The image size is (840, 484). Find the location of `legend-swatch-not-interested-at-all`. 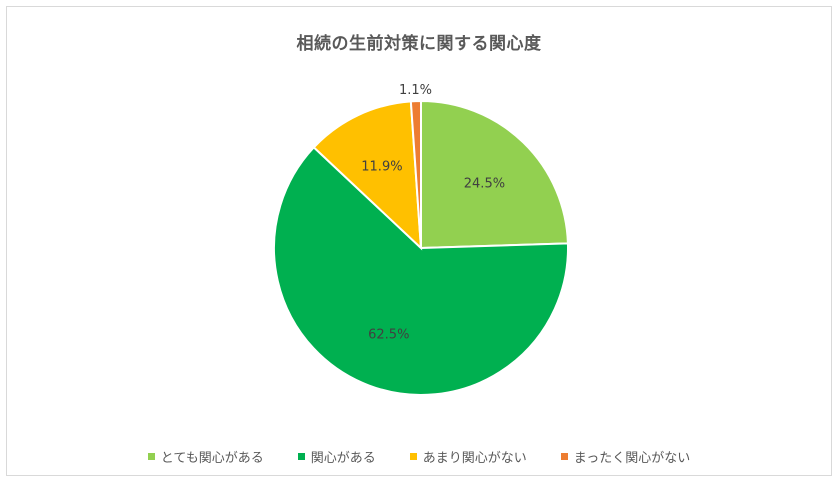

legend-swatch-not-interested-at-all is located at coordinates (564, 456).